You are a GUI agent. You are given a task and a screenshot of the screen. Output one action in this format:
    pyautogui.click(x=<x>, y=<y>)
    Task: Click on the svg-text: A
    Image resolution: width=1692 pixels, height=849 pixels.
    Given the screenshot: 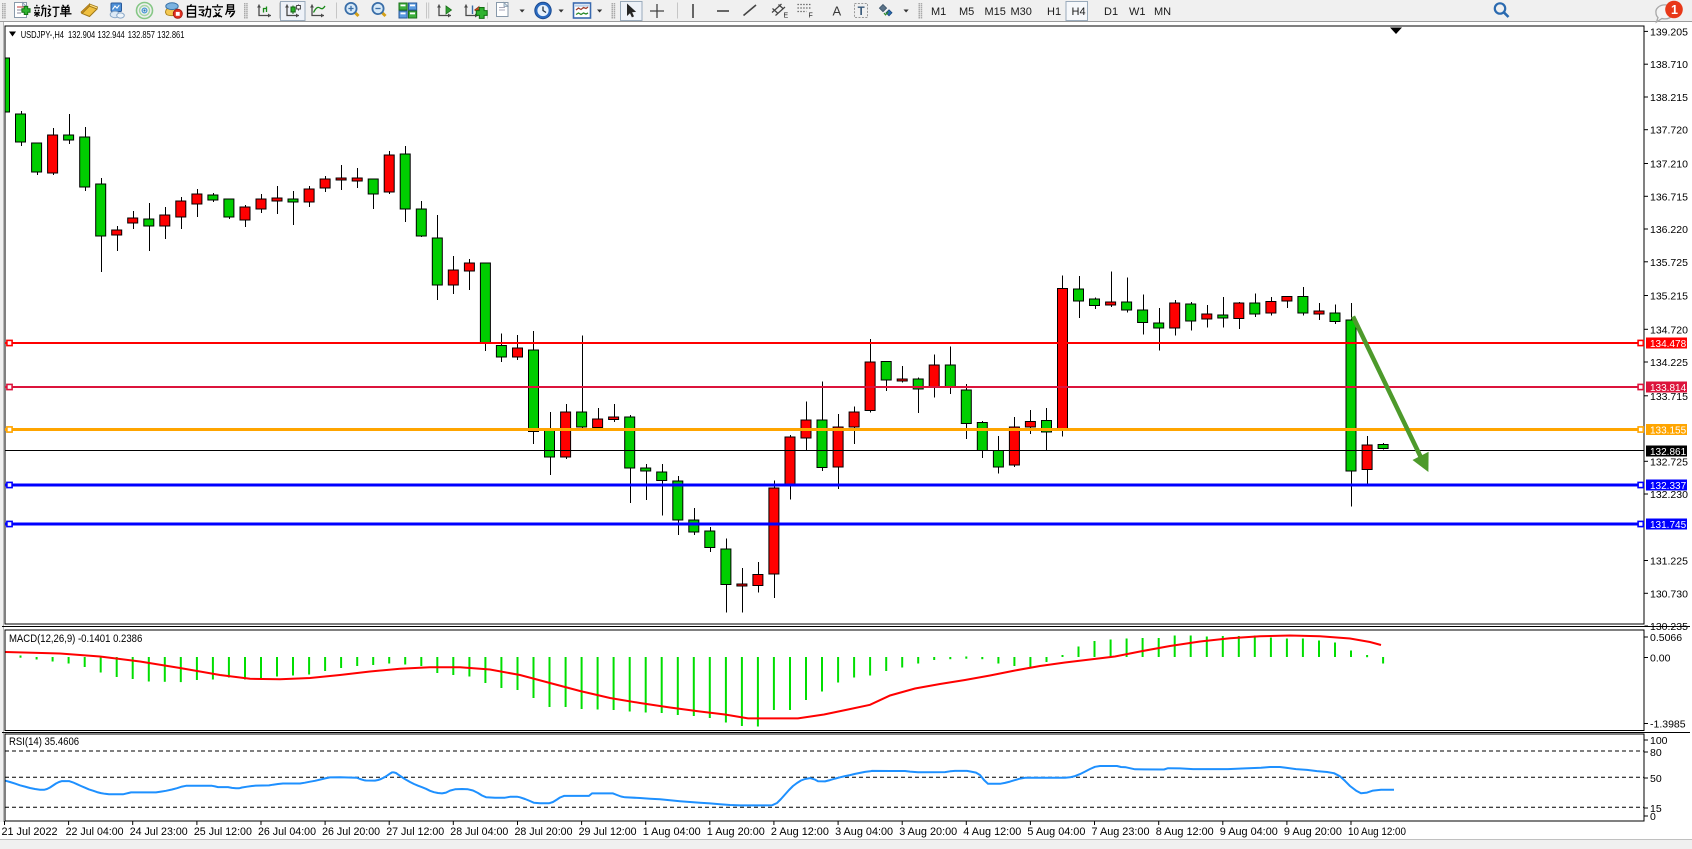 What is the action you would take?
    pyautogui.click(x=837, y=11)
    